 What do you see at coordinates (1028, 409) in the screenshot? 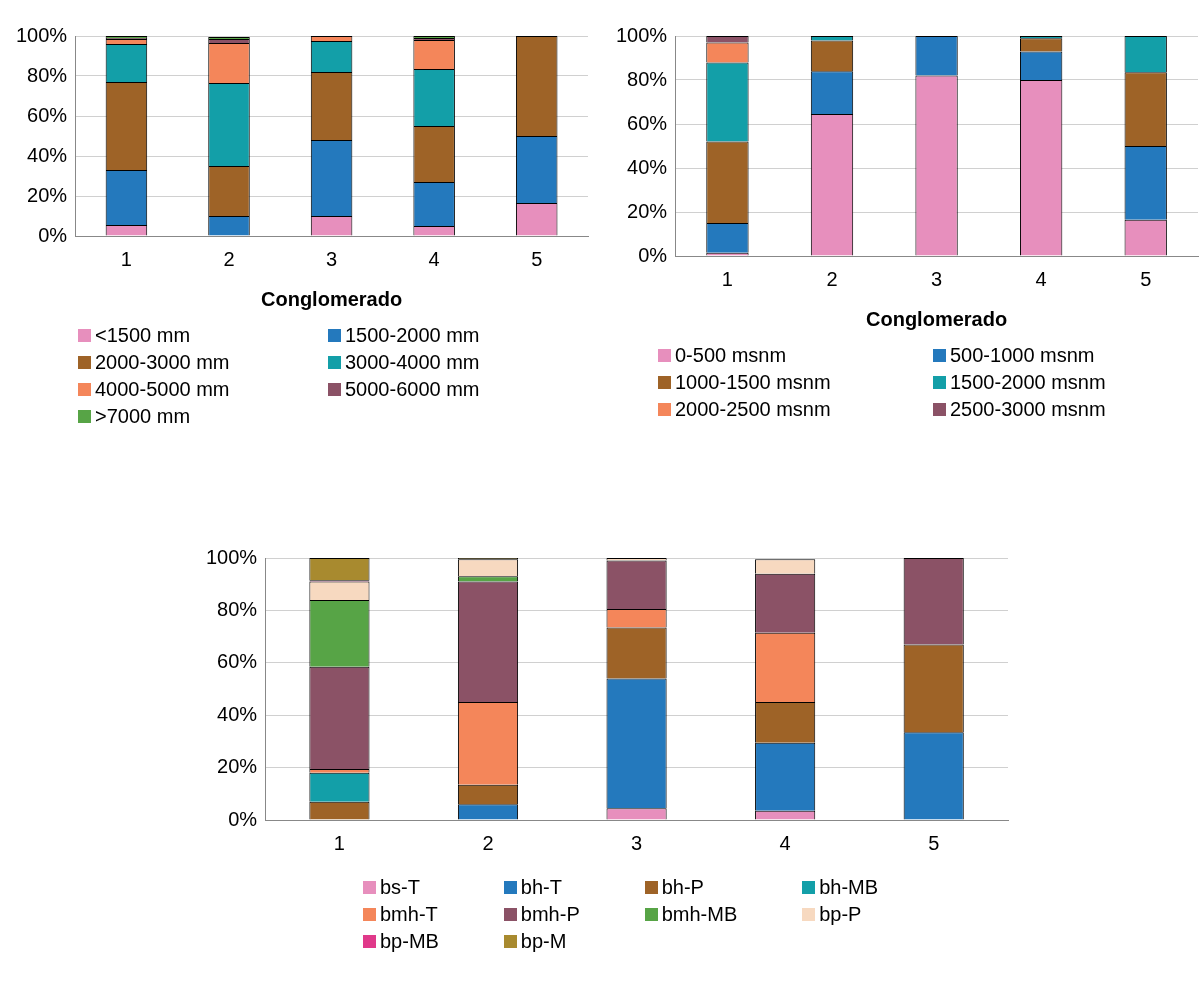
I see `legend-label: 2500-3000 msnm` at bounding box center [1028, 409].